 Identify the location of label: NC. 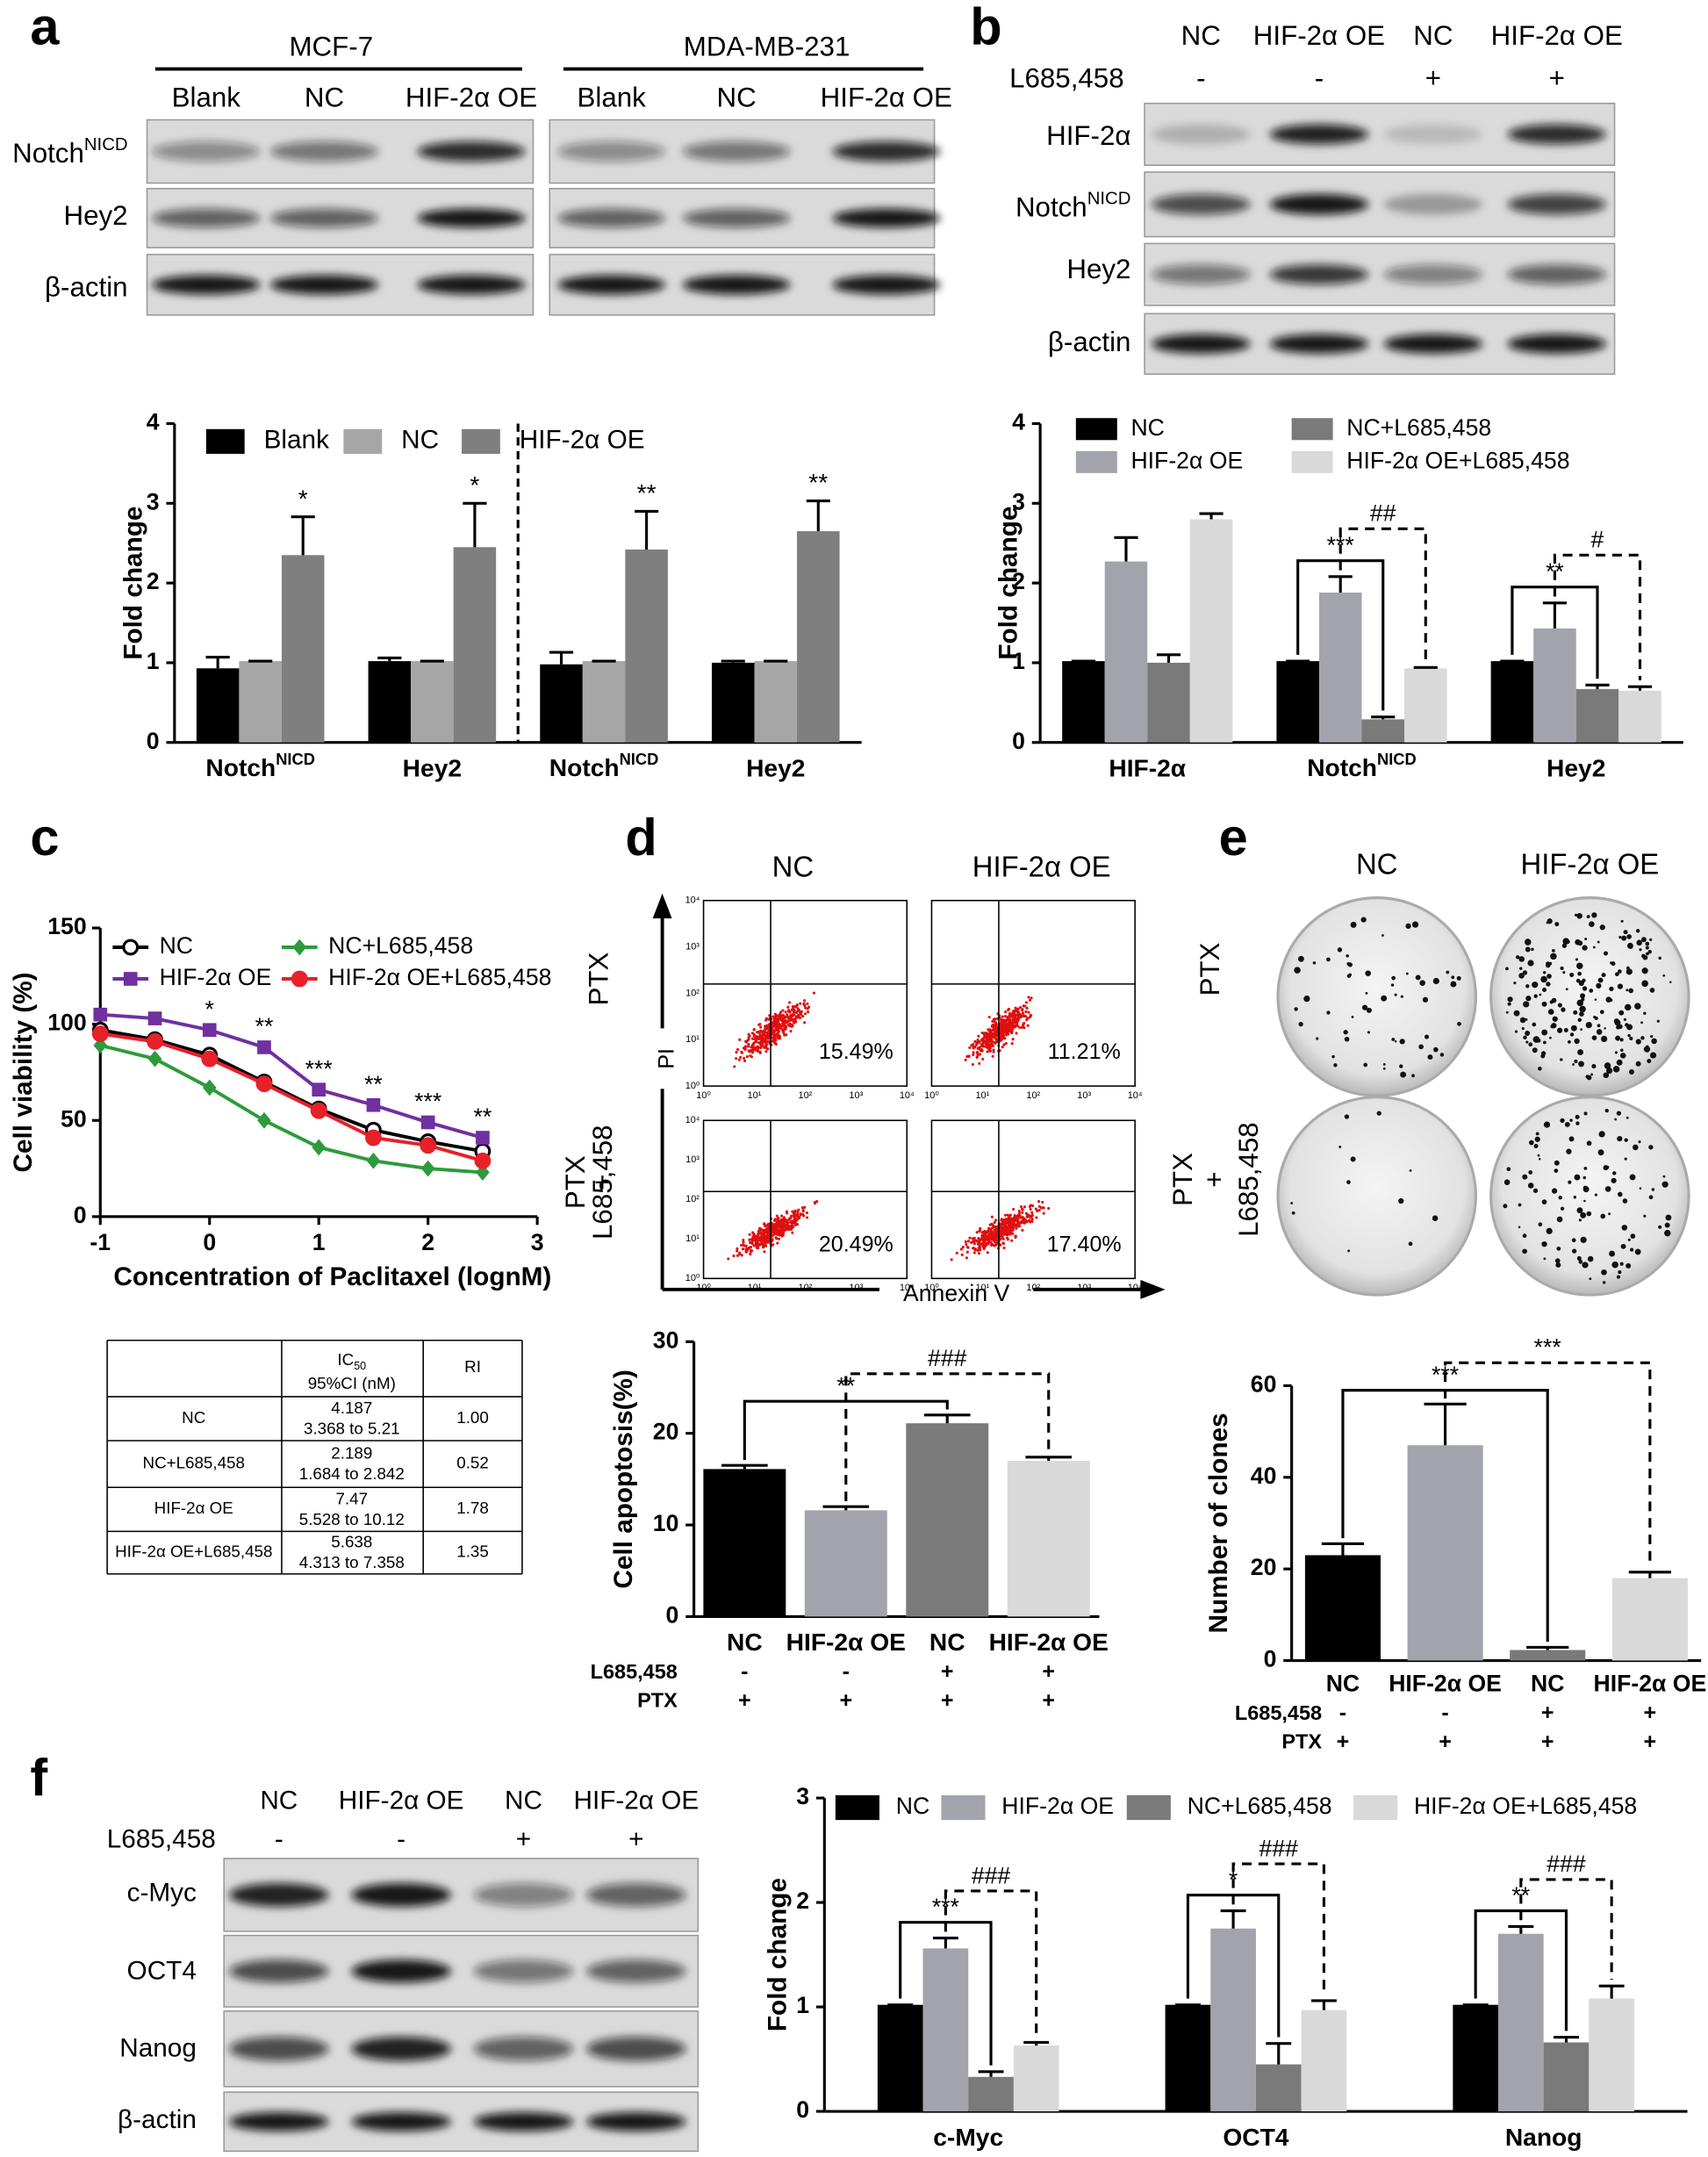
(1376, 863).